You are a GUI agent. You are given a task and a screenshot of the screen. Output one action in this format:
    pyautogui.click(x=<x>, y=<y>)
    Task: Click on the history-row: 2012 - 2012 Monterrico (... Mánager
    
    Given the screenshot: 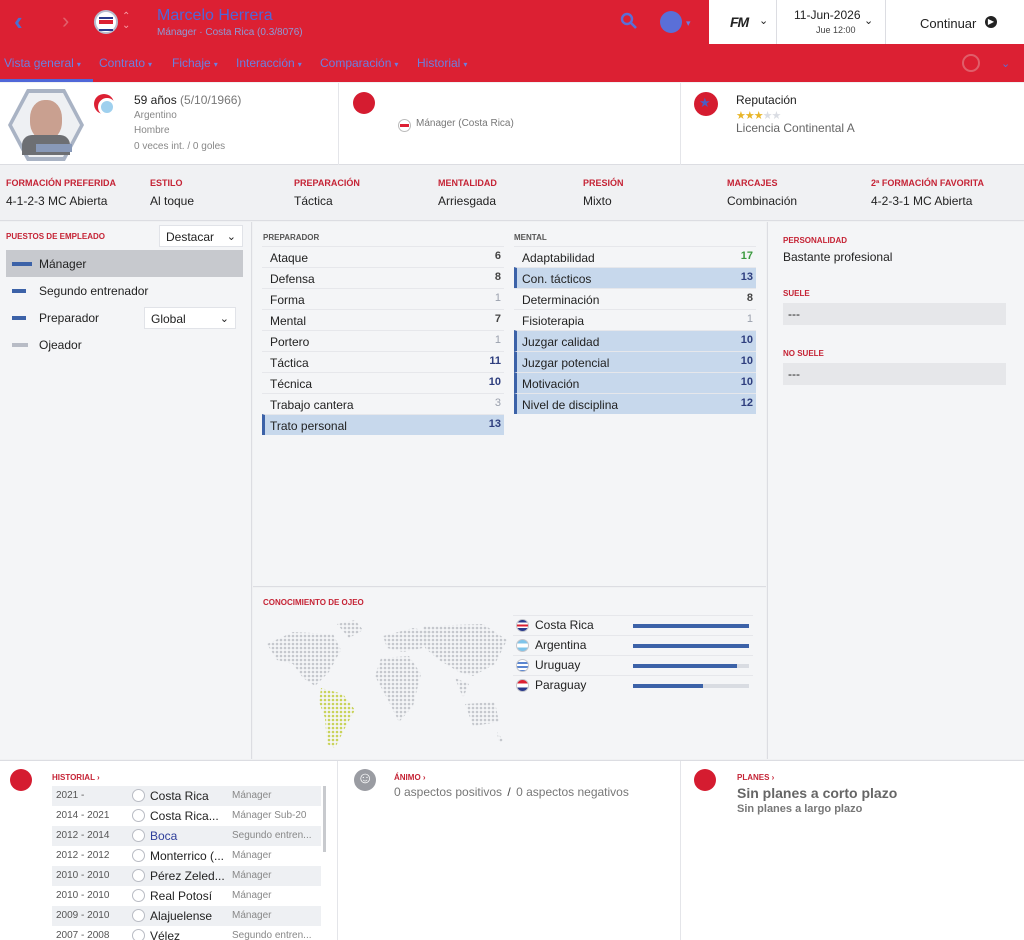 What is the action you would take?
    pyautogui.click(x=186, y=856)
    